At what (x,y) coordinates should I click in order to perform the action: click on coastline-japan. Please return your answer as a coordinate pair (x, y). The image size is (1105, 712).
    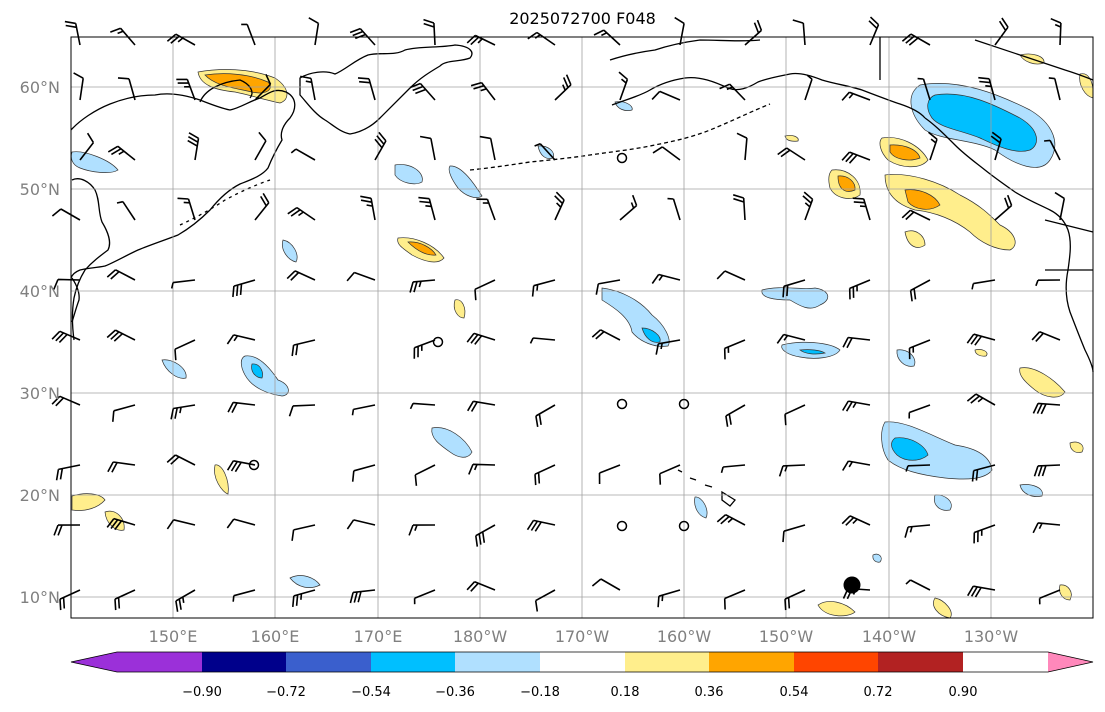
    Looking at the image, I should click on (91, 259).